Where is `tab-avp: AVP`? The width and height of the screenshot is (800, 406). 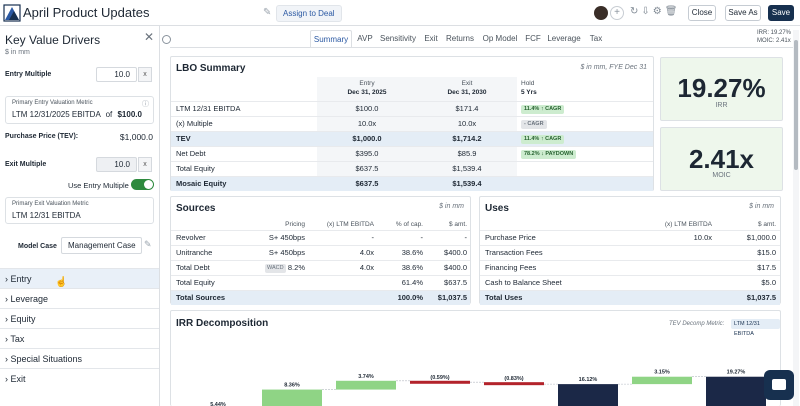
tab-avp: AVP is located at coordinates (365, 38).